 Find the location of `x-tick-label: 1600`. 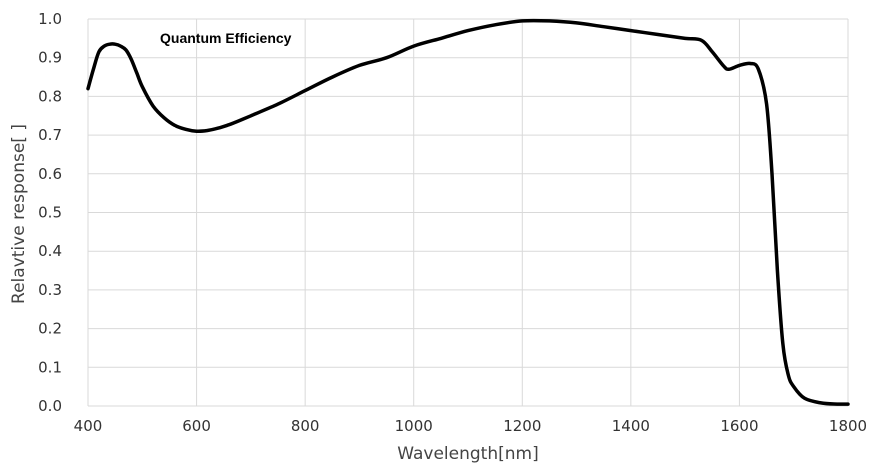

x-tick-label: 1600 is located at coordinates (739, 426).